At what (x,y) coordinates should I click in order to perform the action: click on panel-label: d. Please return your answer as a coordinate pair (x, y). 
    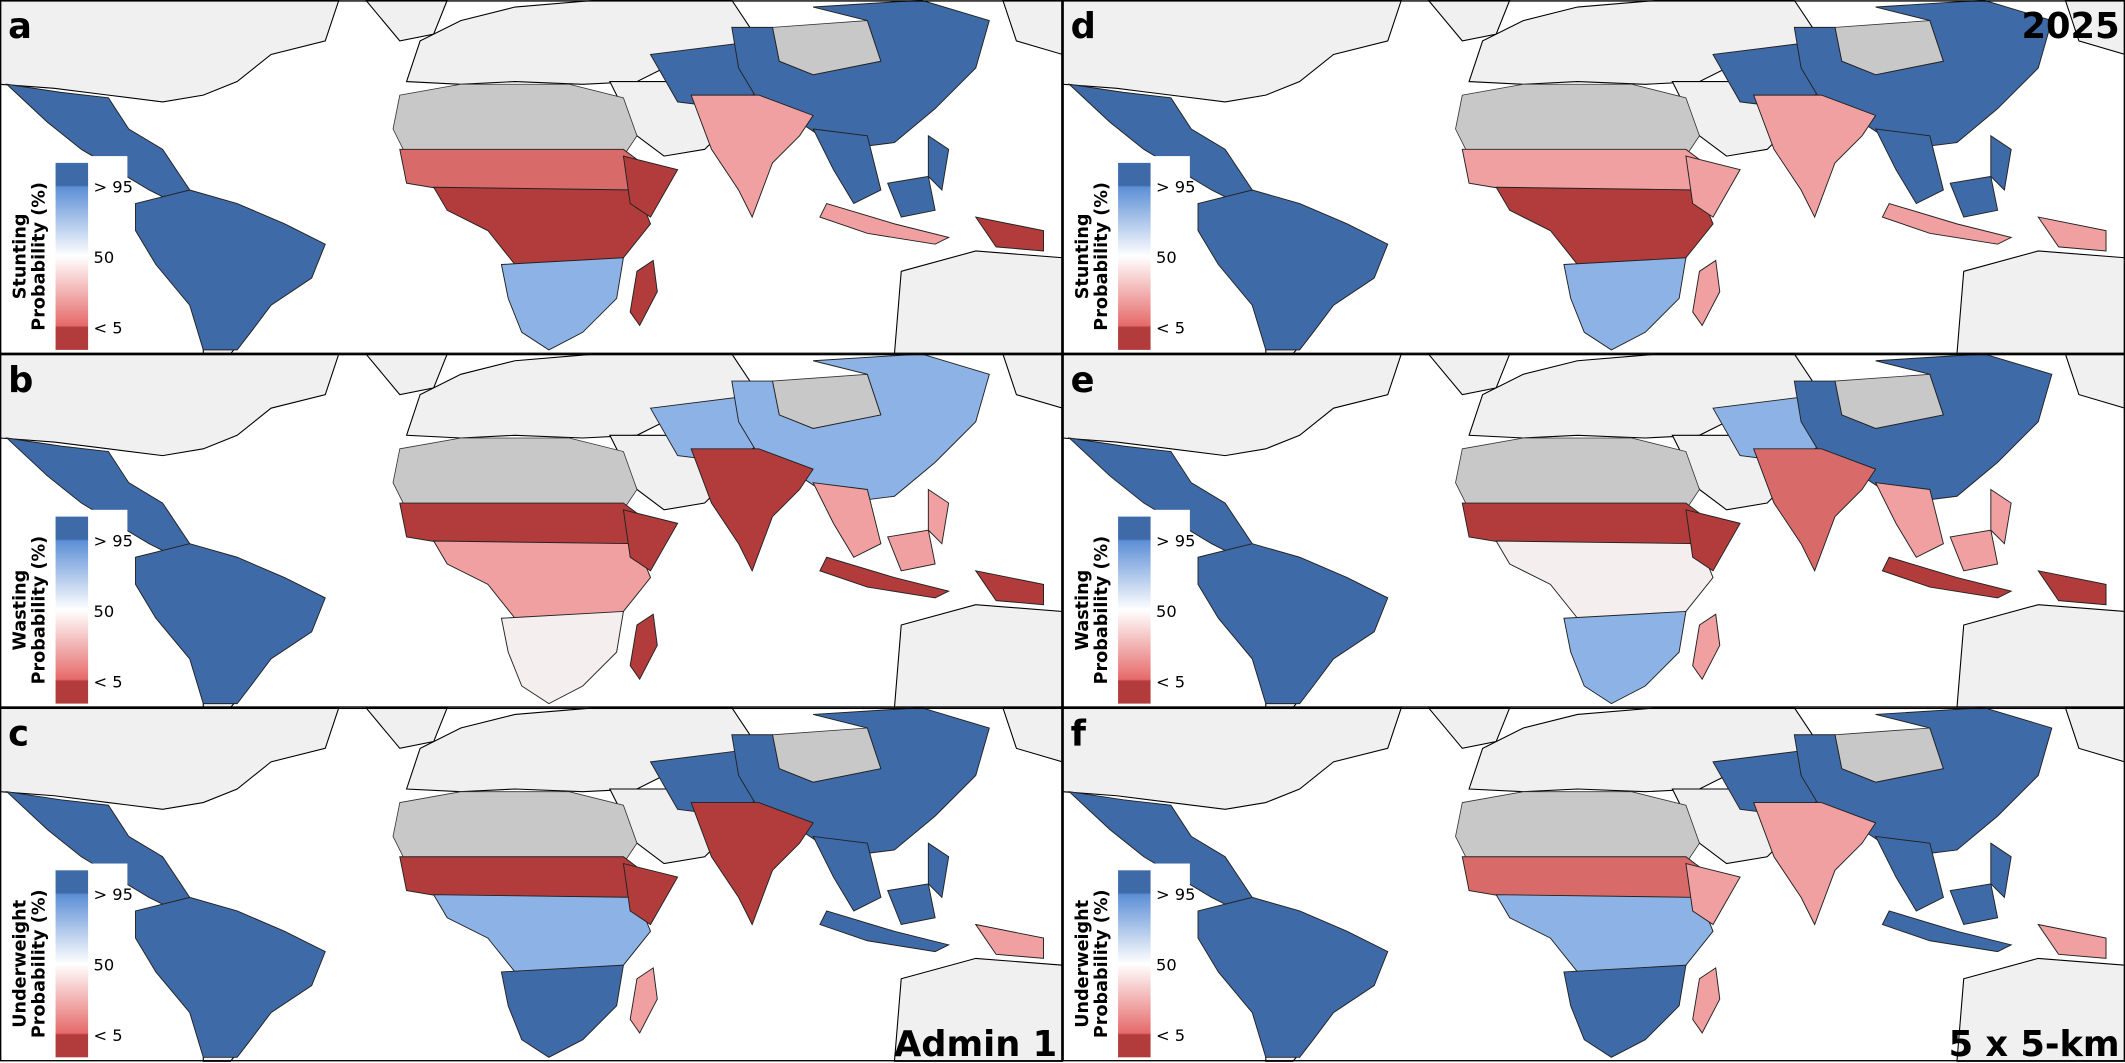
    Looking at the image, I should click on (1083, 26).